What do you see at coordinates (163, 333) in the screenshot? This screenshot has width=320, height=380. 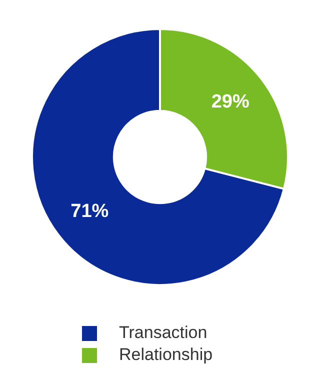 I see `legend-label: Transaction` at bounding box center [163, 333].